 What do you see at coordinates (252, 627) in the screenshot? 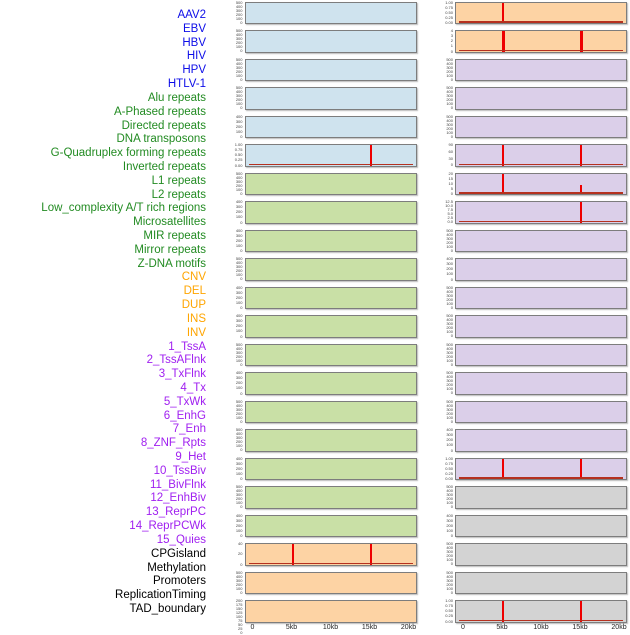
I see `x-tick-label-0: 0` at bounding box center [252, 627].